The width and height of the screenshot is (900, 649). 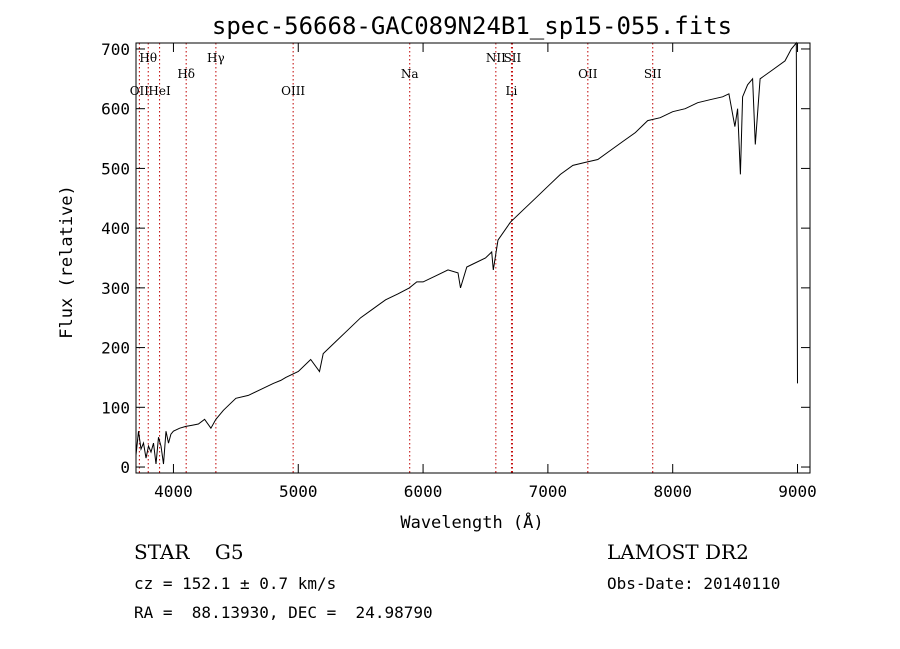 What do you see at coordinates (694, 583) in the screenshot?
I see `obs-date-label: Obs-Date: 20140110` at bounding box center [694, 583].